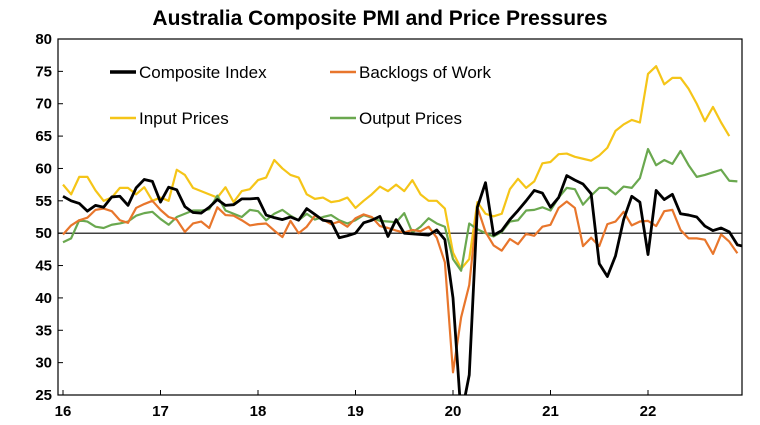 The height and width of the screenshot is (425, 760). I want to click on x-tick-label: 19, so click(355, 411).